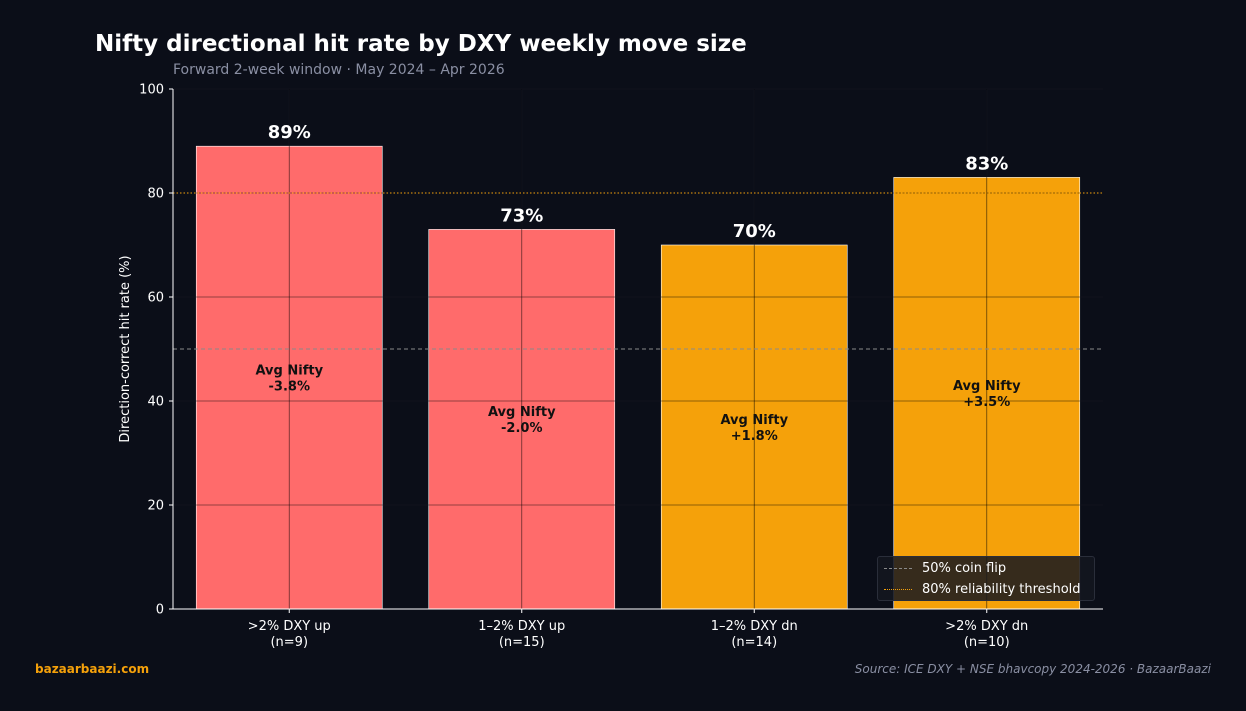 Image resolution: width=1246 pixels, height=711 pixels. I want to click on chart-legend: 50% coin flip 80% reliability threshold, so click(986, 578).